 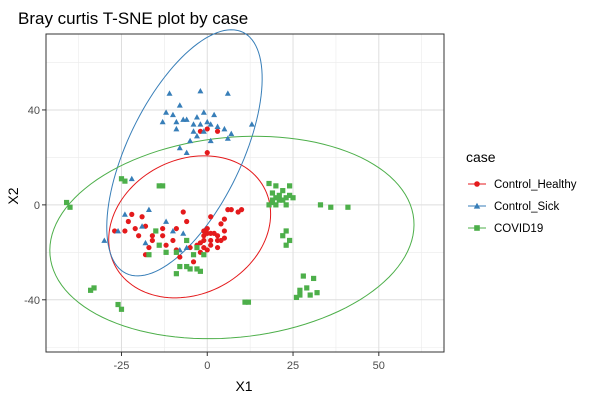 I want to click on y-tick-label: 40, so click(x=34, y=111).